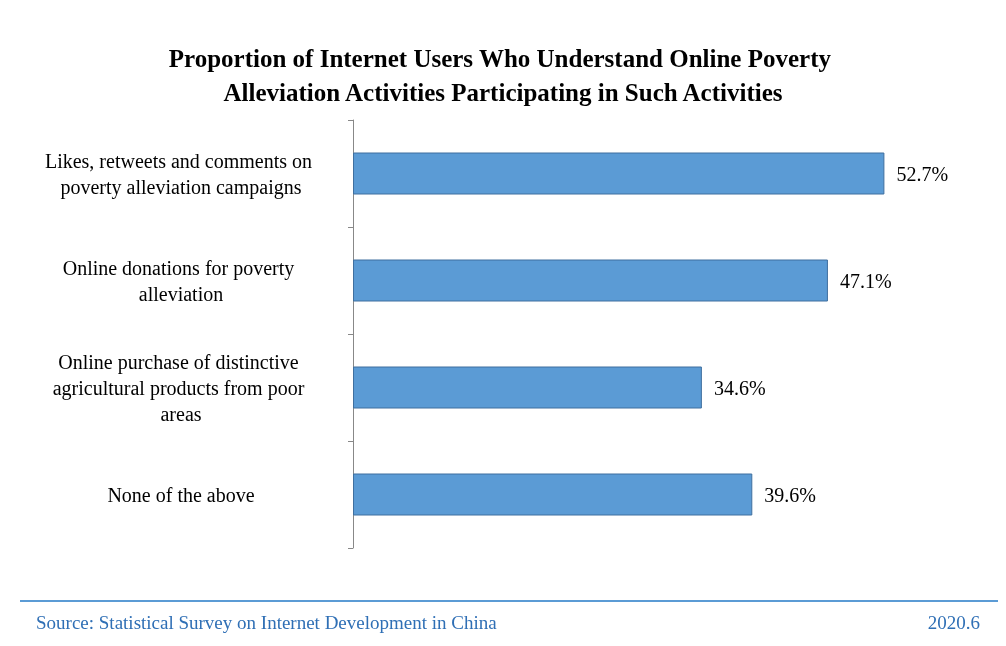  Describe the element at coordinates (181, 280) in the screenshot. I see `y-tick-label: Online donations for poverty alleviation` at that location.